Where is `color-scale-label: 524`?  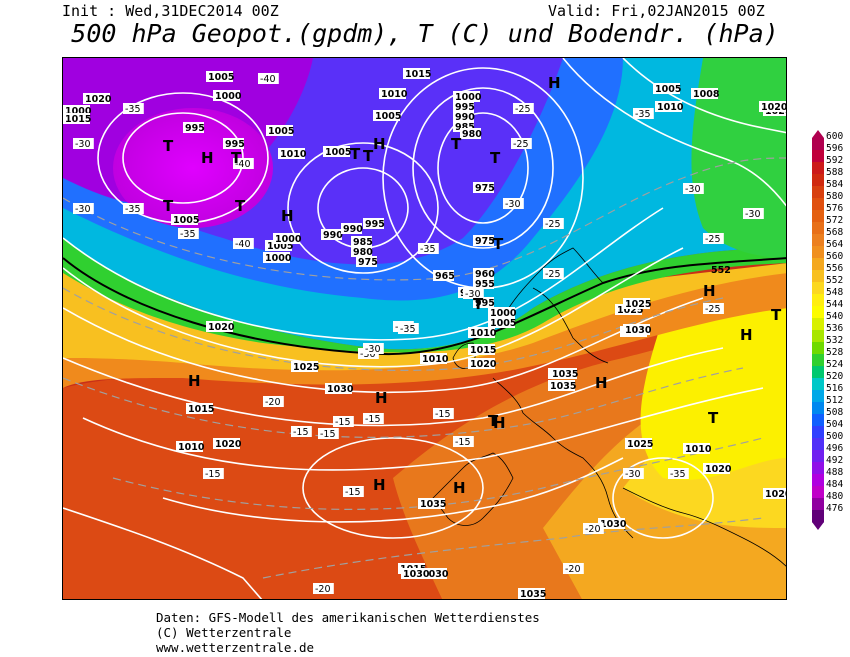 color-scale-label: 524 is located at coordinates (835, 364).